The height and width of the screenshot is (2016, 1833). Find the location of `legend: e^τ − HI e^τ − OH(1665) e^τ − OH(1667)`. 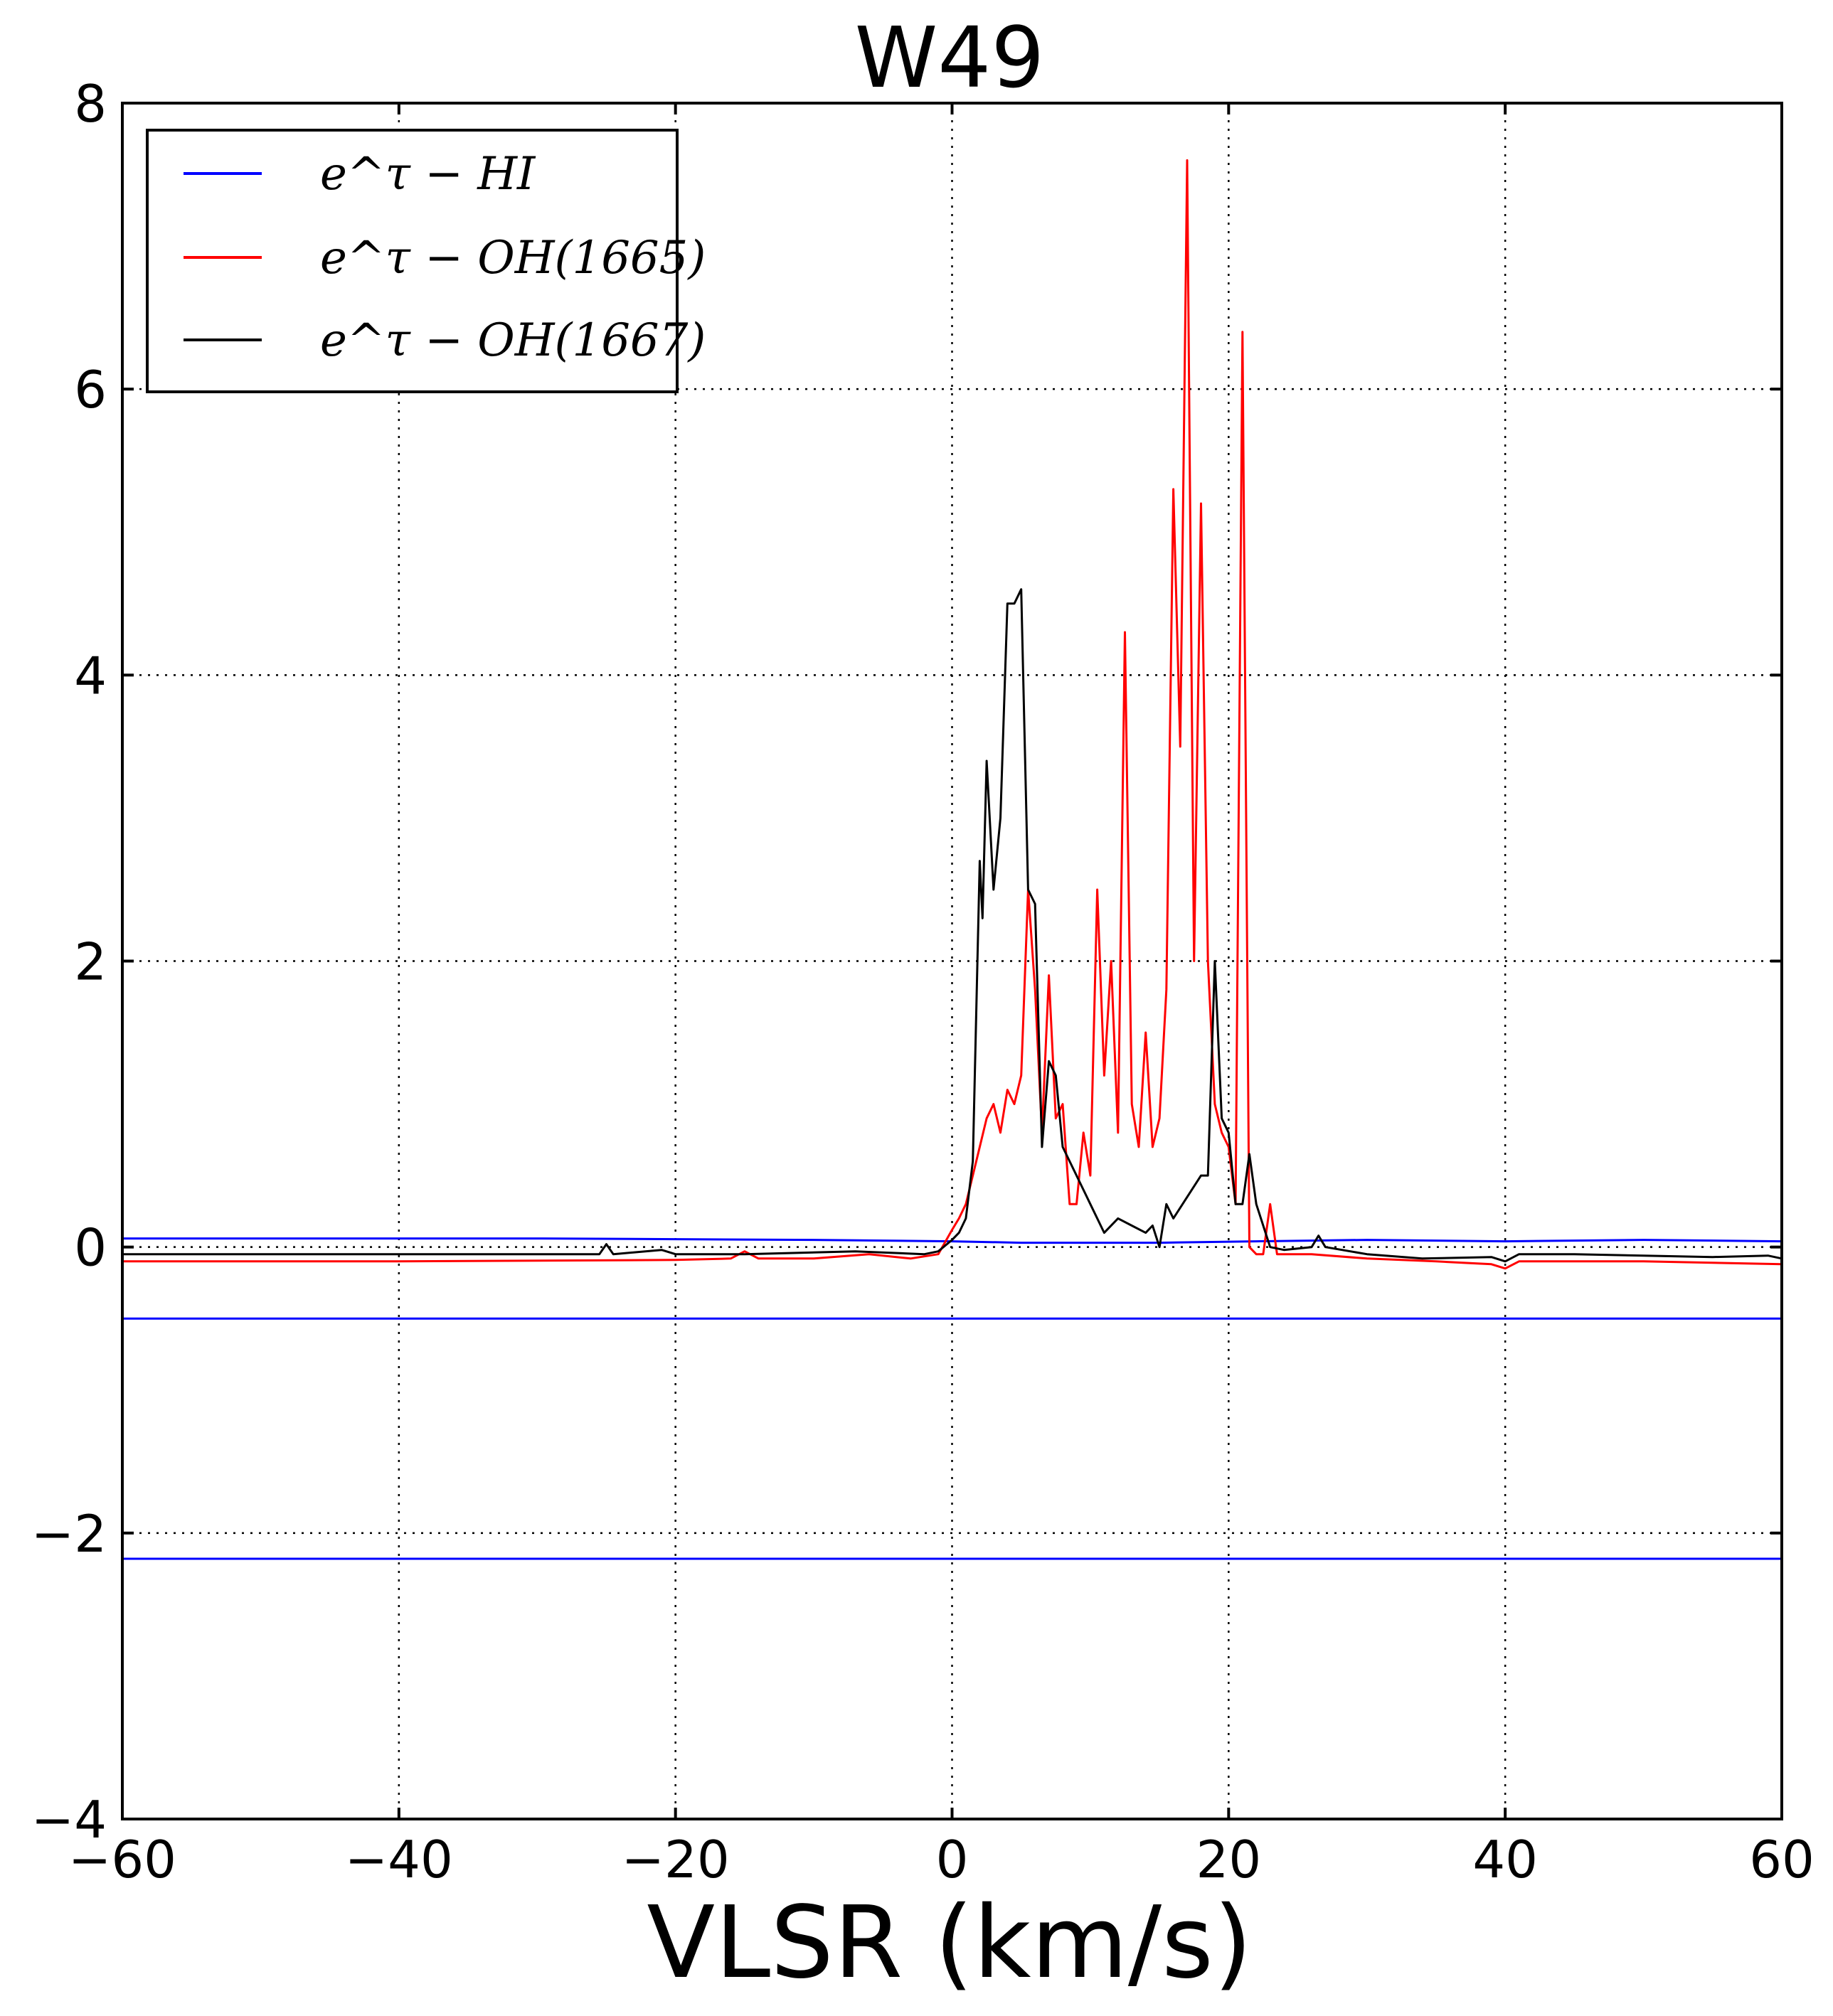

legend: e^τ − HI e^τ − OH(1665) e^τ − OH(1667) is located at coordinates (426, 261).